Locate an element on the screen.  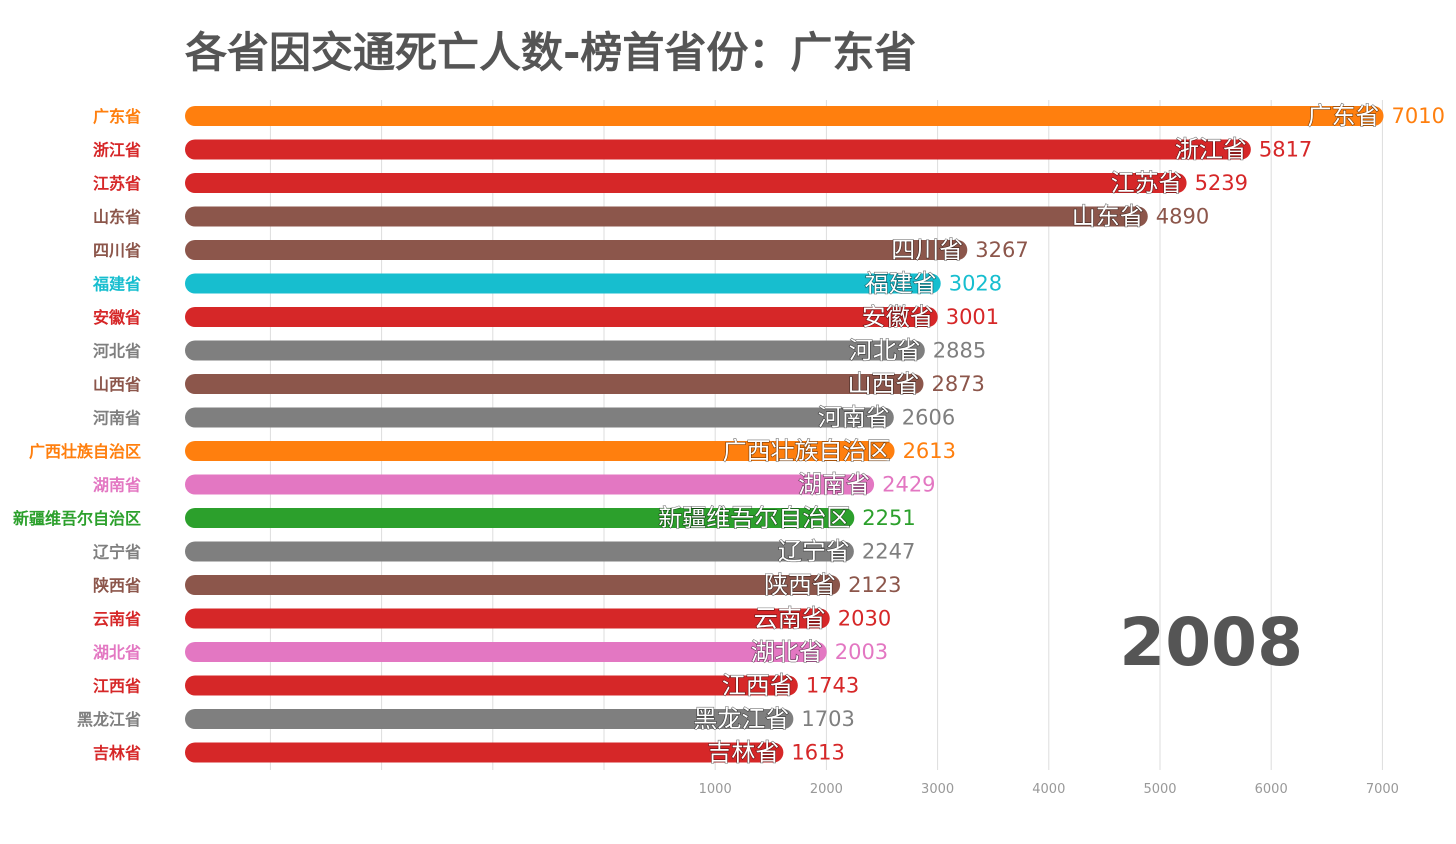
bar-label: 广西壮族自治区 is located at coordinates (807, 451).